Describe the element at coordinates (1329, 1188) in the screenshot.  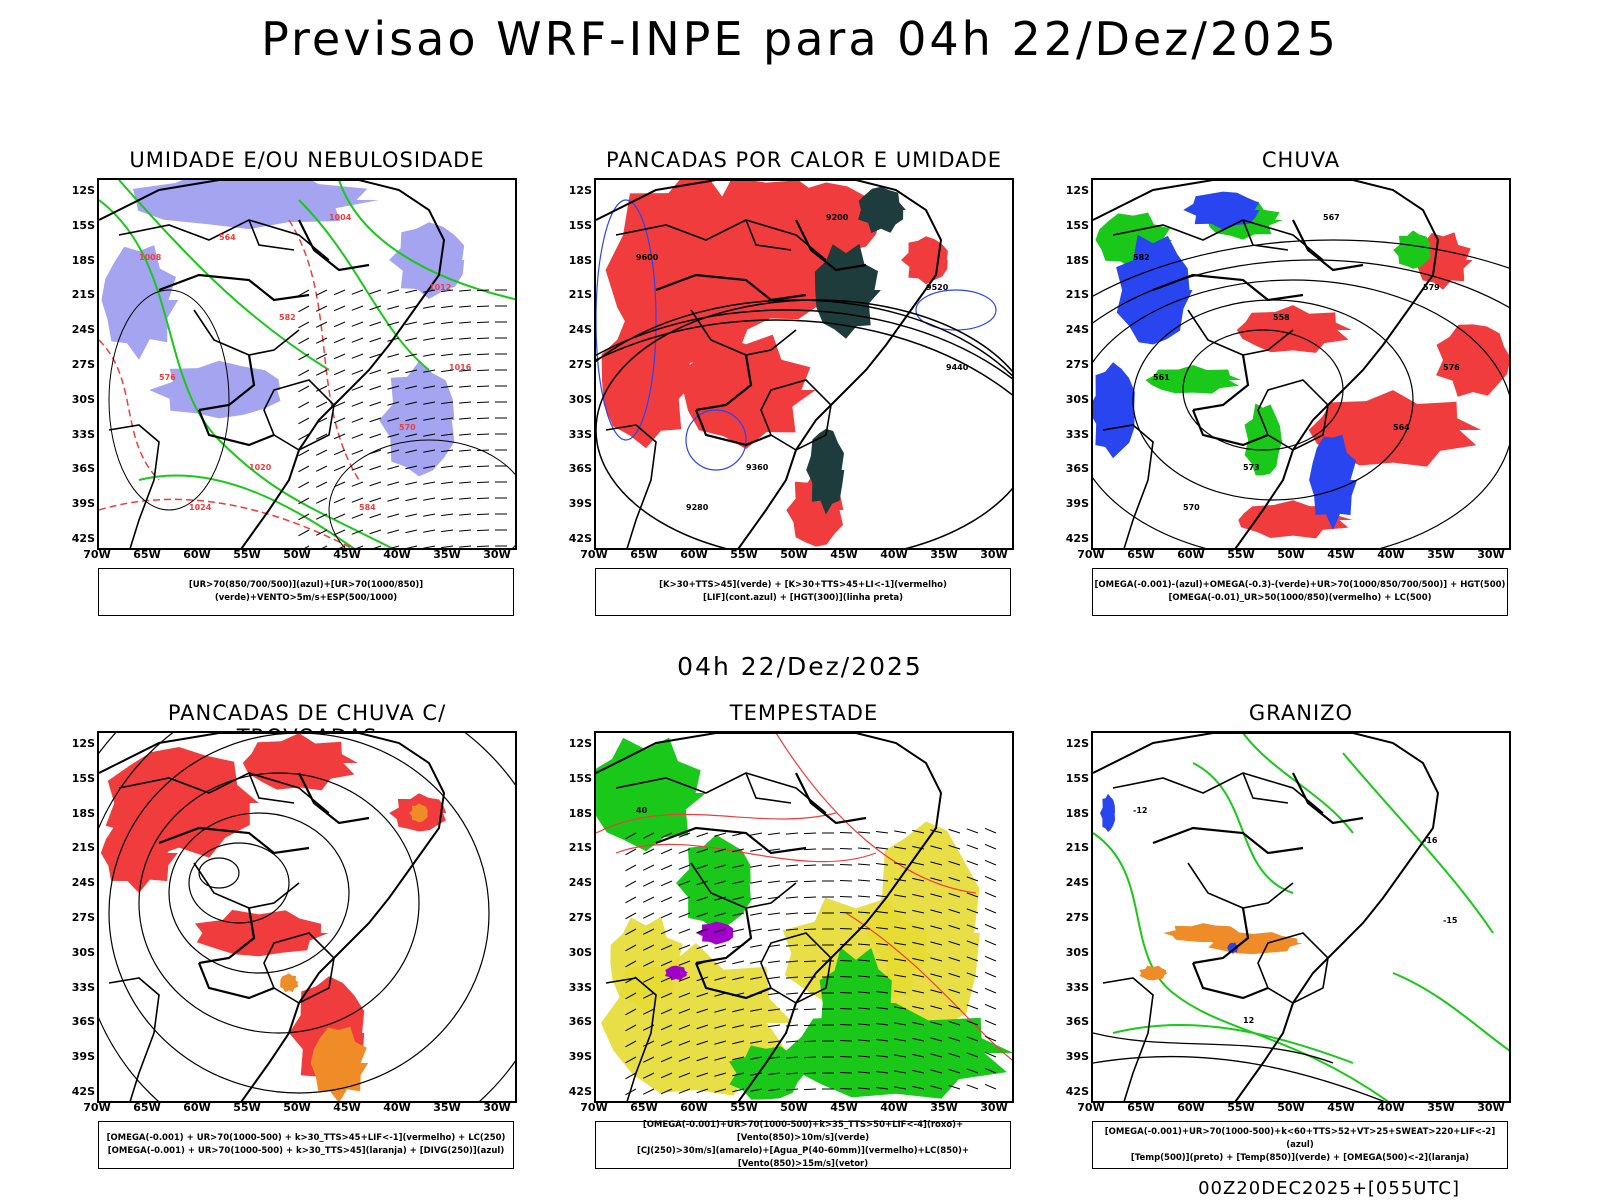
I see `run-info-label: 00Z20DEC2025+[055UTC]` at that location.